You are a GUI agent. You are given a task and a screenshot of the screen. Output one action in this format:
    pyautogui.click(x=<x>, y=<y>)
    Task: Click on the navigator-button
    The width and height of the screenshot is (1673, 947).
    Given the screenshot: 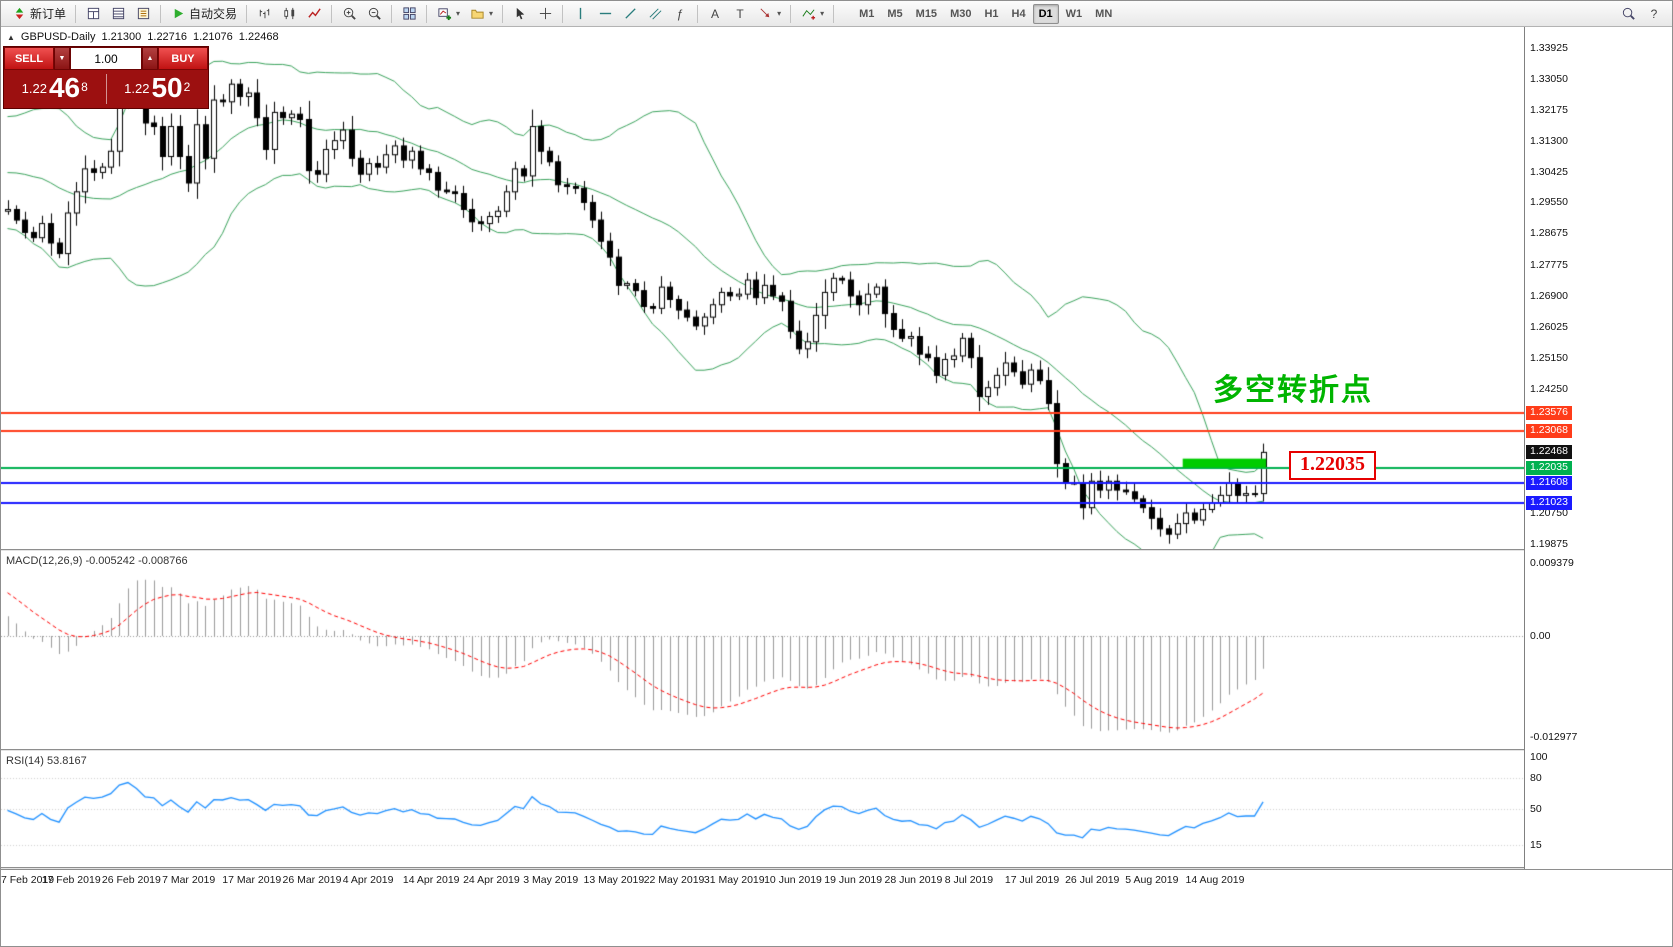 What is the action you would take?
    pyautogui.click(x=143, y=14)
    